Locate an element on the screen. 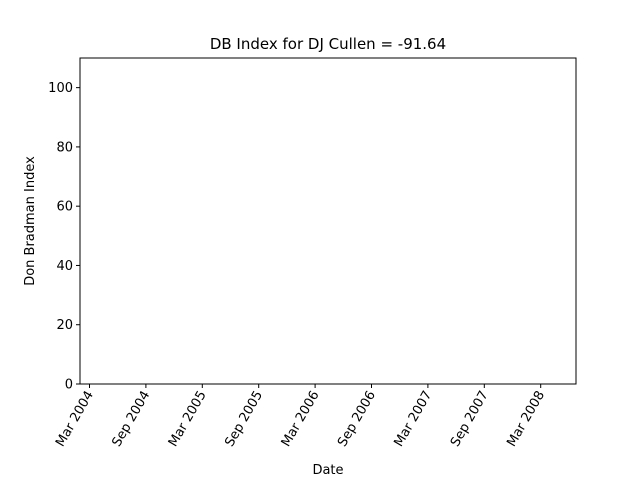 Image resolution: width=640 pixels, height=480 pixels. x-axis-label: Date is located at coordinates (327, 470).